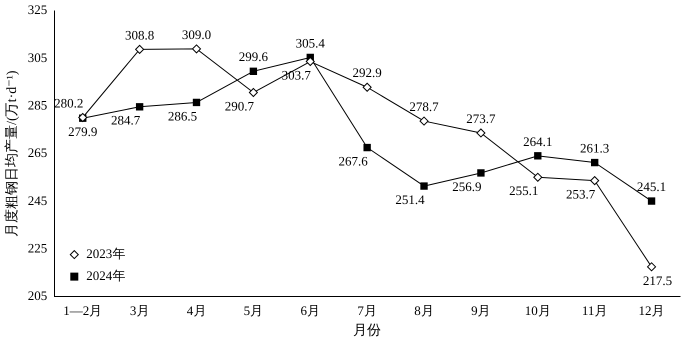 This screenshot has height=339, width=700. What do you see at coordinates (367, 310) in the screenshot?
I see `x-tick-label: 7月` at bounding box center [367, 310].